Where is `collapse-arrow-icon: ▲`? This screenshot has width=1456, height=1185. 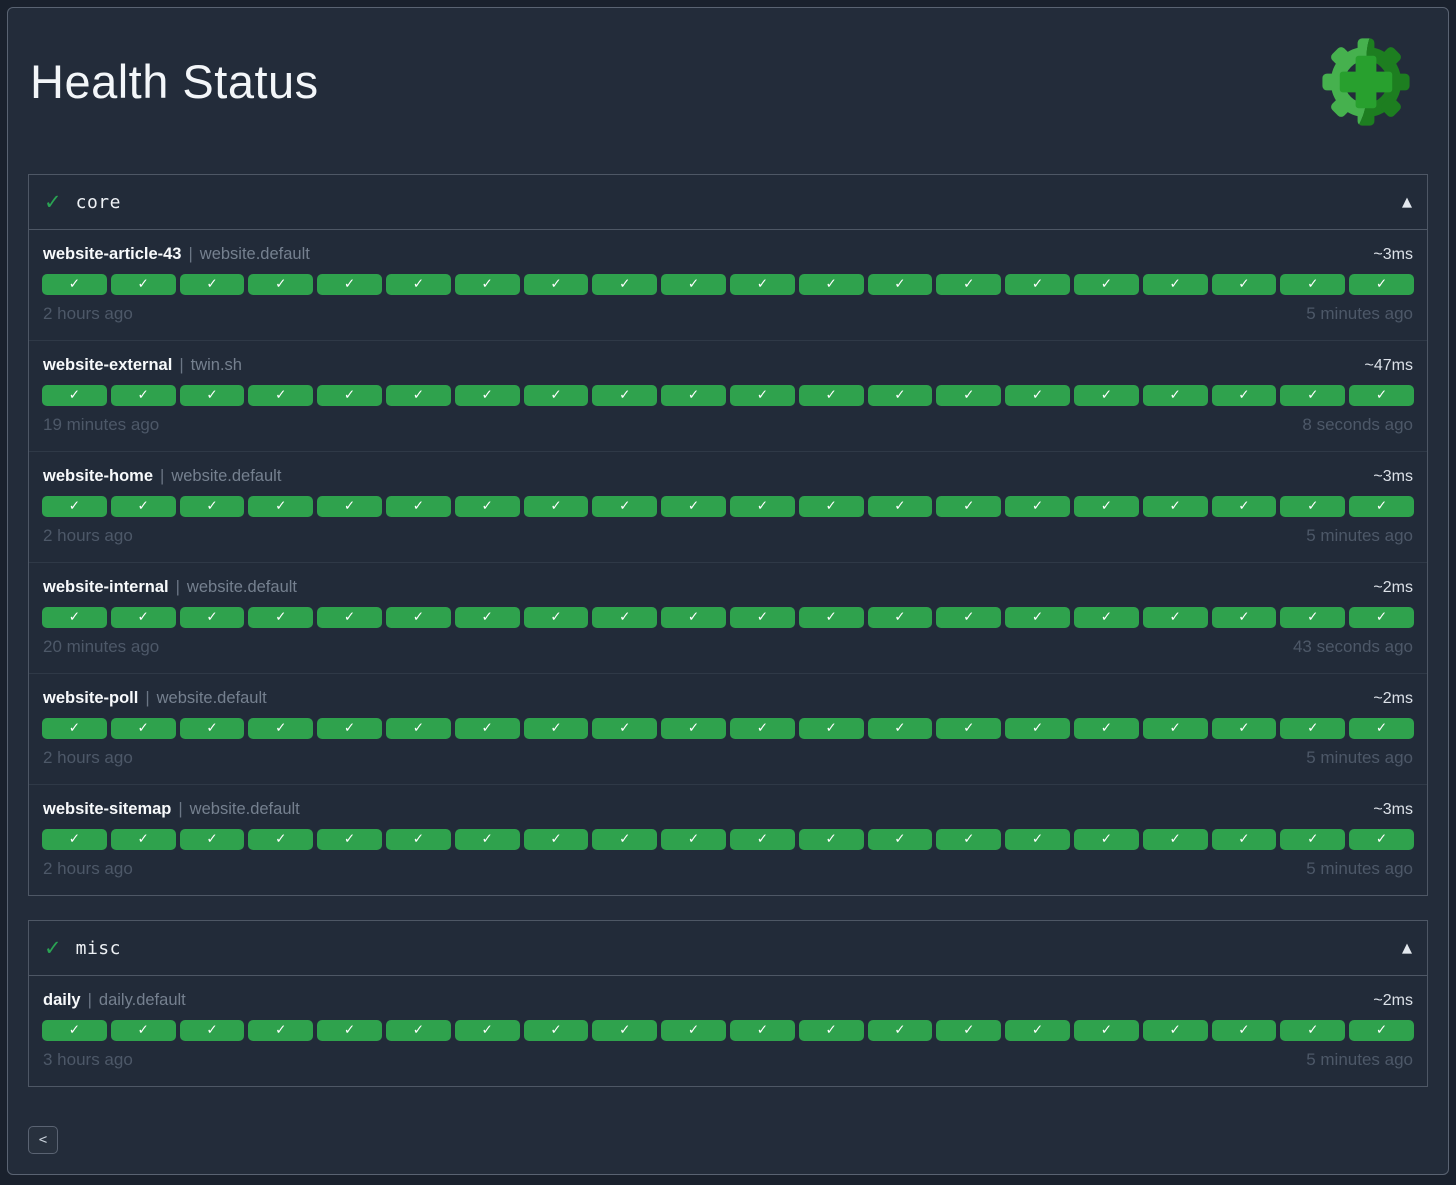
collapse-arrow-icon: ▲ is located at coordinates (1407, 948).